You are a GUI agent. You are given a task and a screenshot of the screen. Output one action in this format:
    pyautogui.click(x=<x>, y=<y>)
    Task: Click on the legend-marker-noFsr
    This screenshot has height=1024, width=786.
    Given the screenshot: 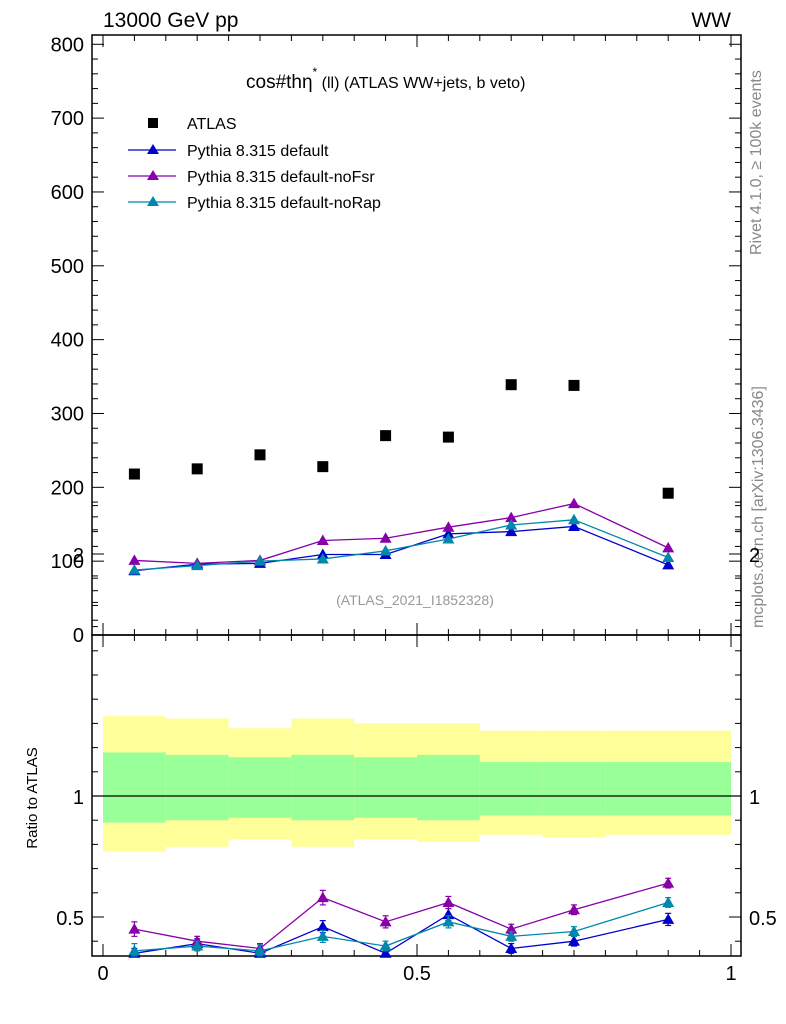 What is the action you would take?
    pyautogui.click(x=153, y=175)
    